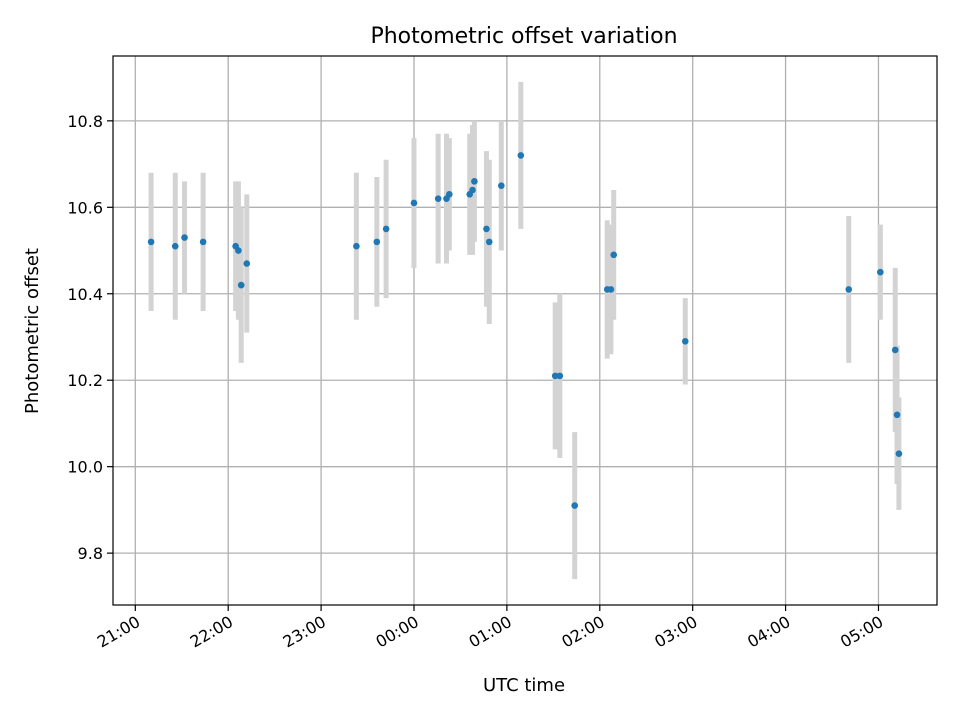 The width and height of the screenshot is (960, 720). Describe the element at coordinates (32, 331) in the screenshot. I see `y-axis-label: Photometric offset` at that location.